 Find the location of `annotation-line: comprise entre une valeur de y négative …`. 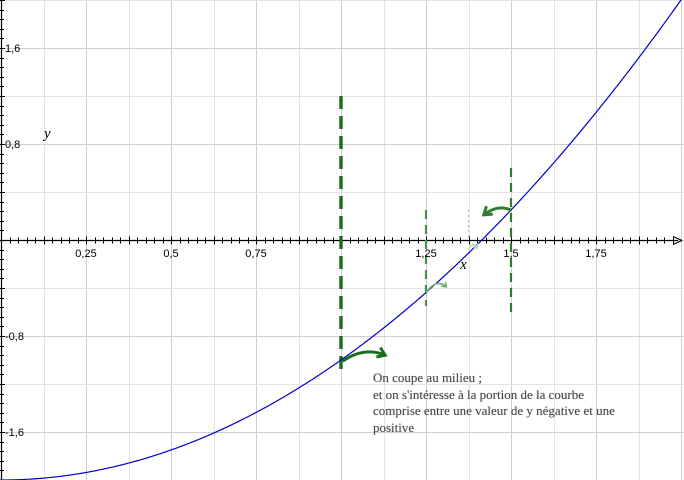

annotation-line: comprise entre une valeur de y négative … is located at coordinates (494, 410).